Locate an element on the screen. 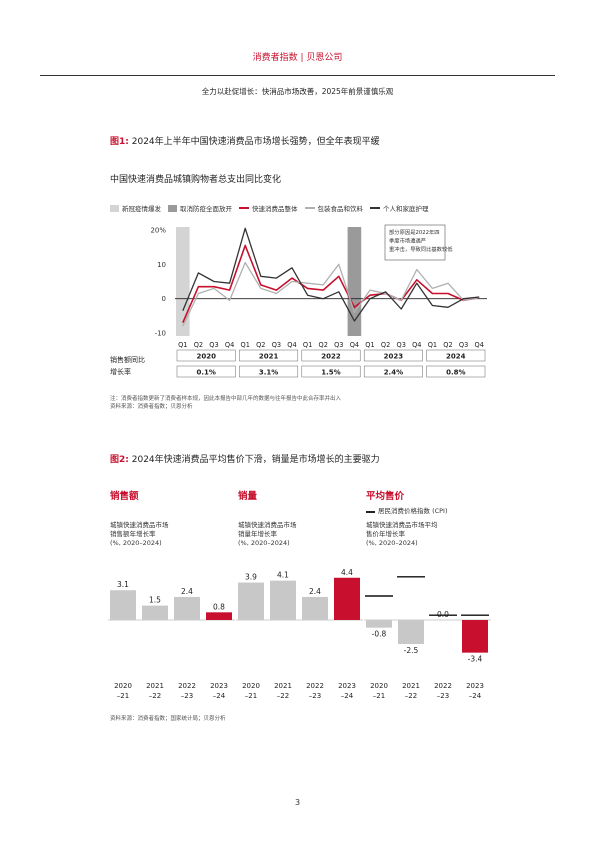 The width and height of the screenshot is (595, 842). year-label: 2021 is located at coordinates (269, 357).